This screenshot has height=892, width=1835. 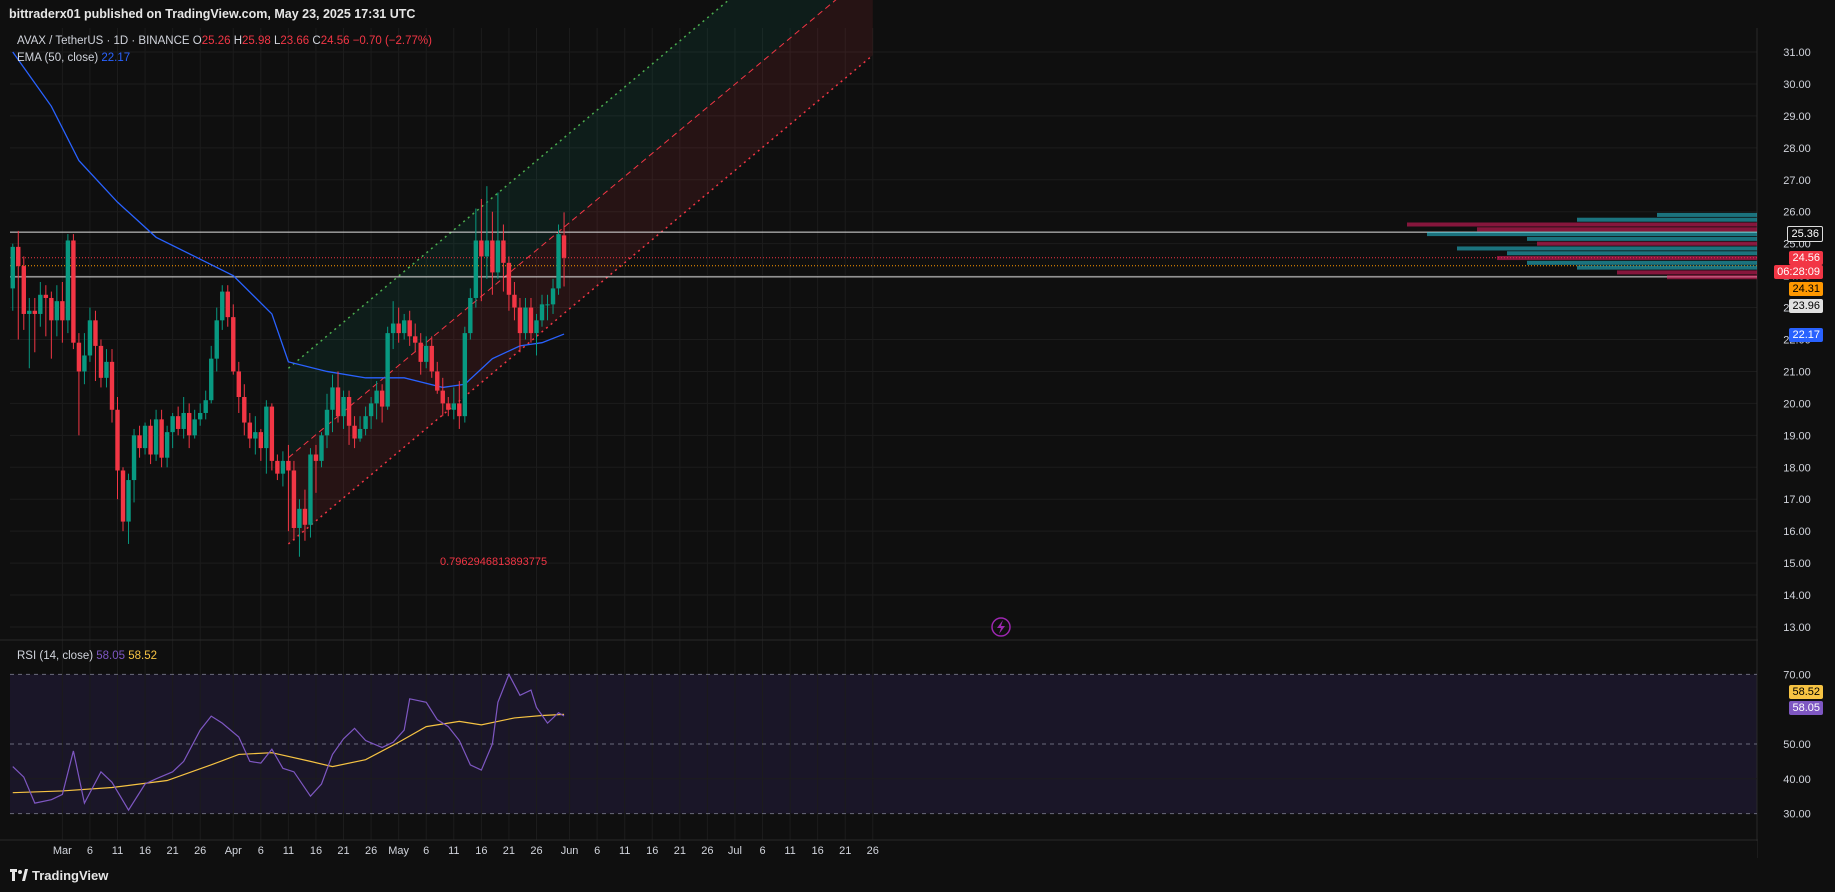 What do you see at coordinates (1797, 181) in the screenshot?
I see `price-tick-label: 27.00` at bounding box center [1797, 181].